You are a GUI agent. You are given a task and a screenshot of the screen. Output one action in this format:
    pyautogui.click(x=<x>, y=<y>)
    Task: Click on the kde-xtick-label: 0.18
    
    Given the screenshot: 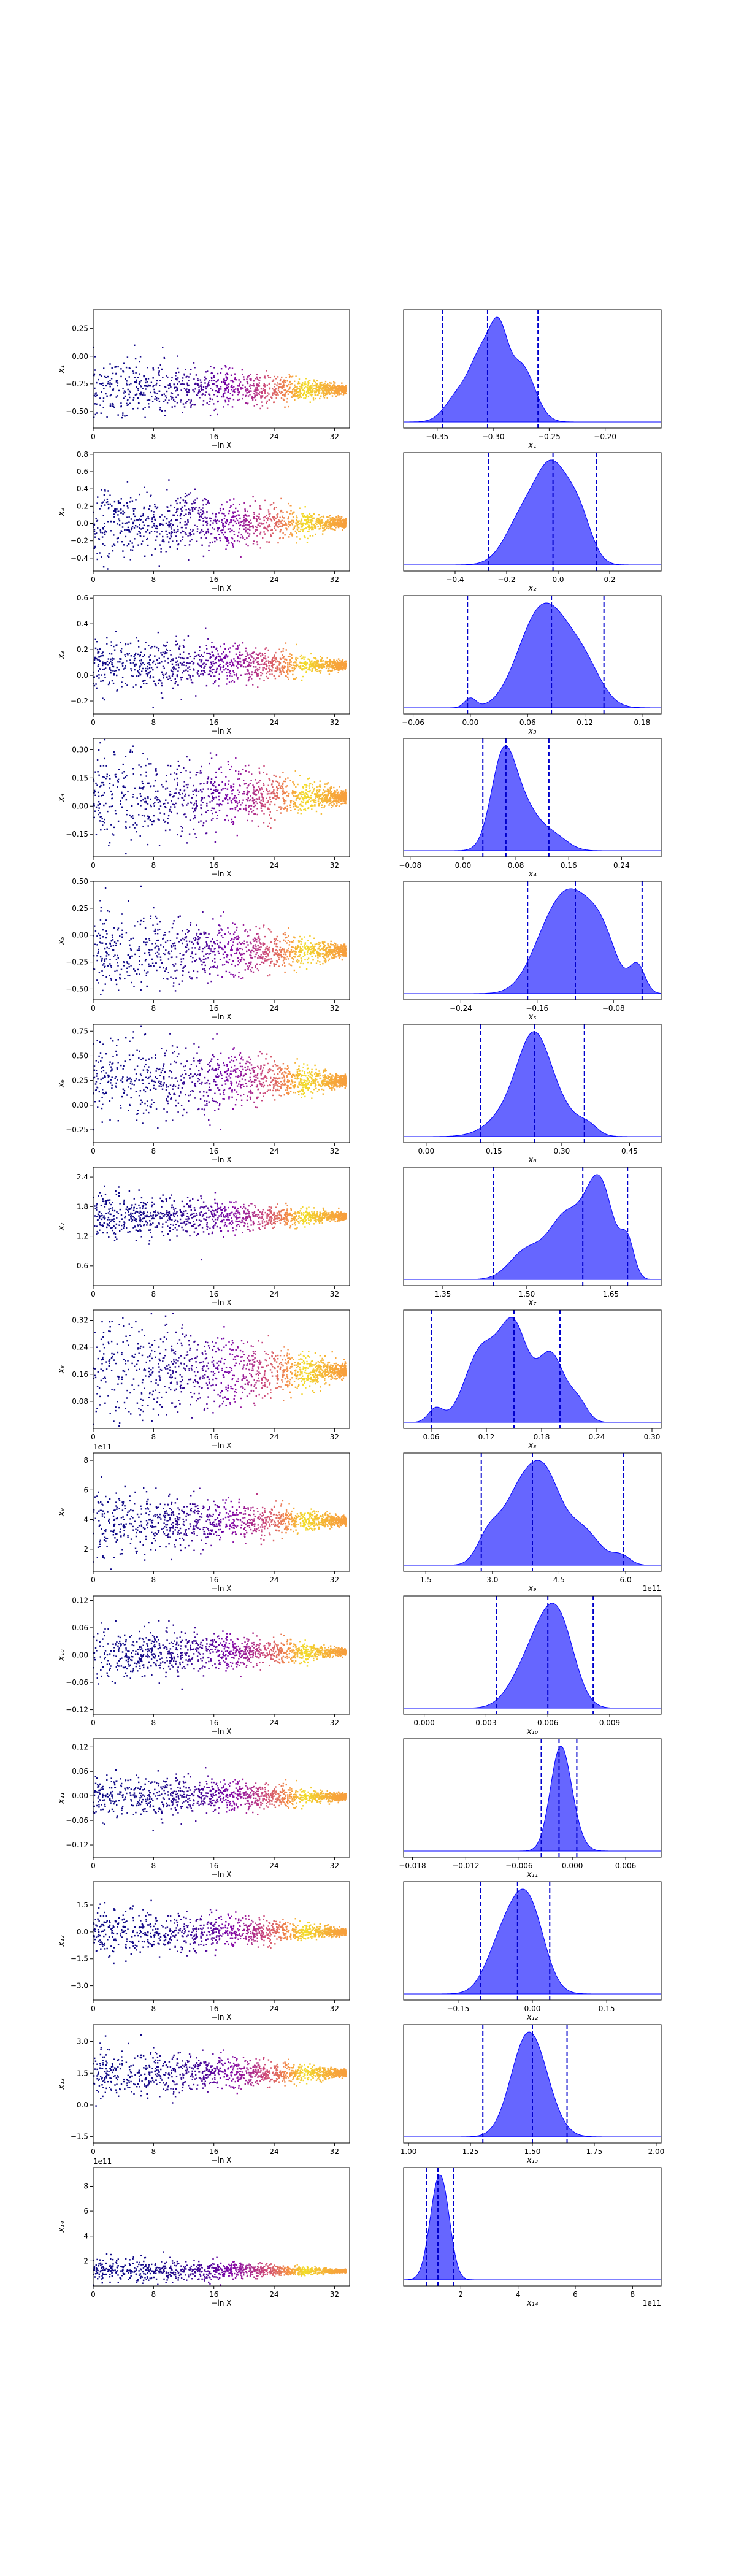 What is the action you would take?
    pyautogui.click(x=642, y=722)
    